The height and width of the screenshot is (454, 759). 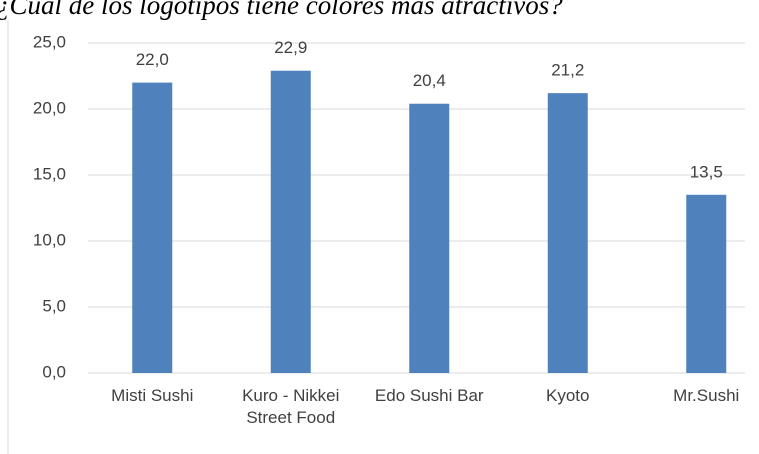 I want to click on value-label: 20,4, so click(x=429, y=80).